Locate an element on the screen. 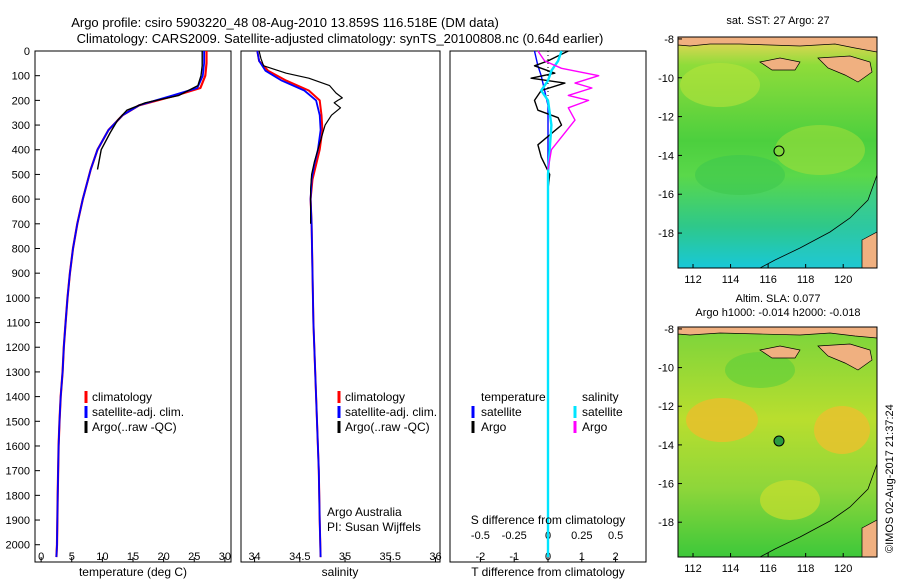 The width and height of the screenshot is (900, 580). depth-tick-label: 700 is located at coordinates (21, 225).